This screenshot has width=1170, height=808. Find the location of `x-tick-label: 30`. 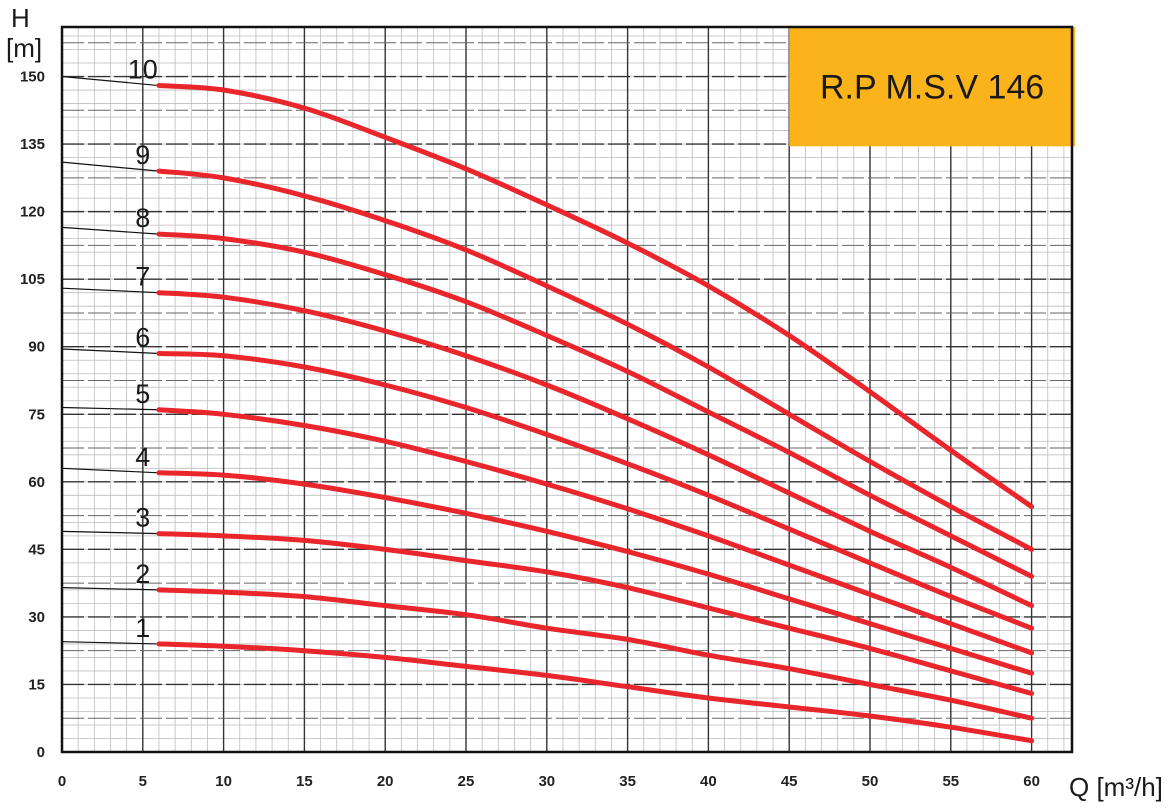

x-tick-label: 30 is located at coordinates (546, 781).